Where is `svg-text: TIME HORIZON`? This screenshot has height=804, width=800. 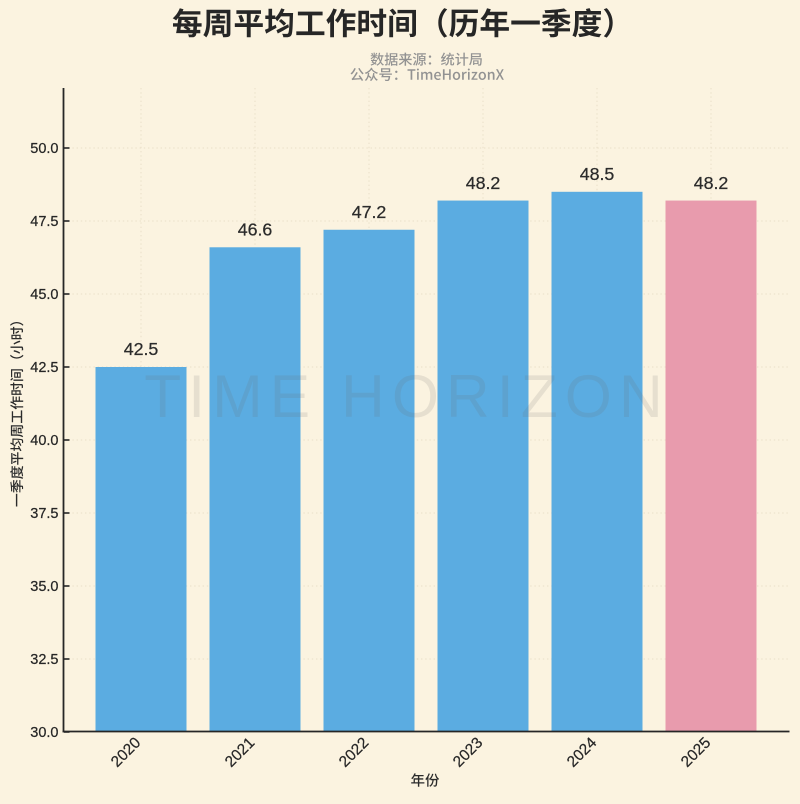
svg-text: TIME HORIZON is located at coordinates (406, 396).